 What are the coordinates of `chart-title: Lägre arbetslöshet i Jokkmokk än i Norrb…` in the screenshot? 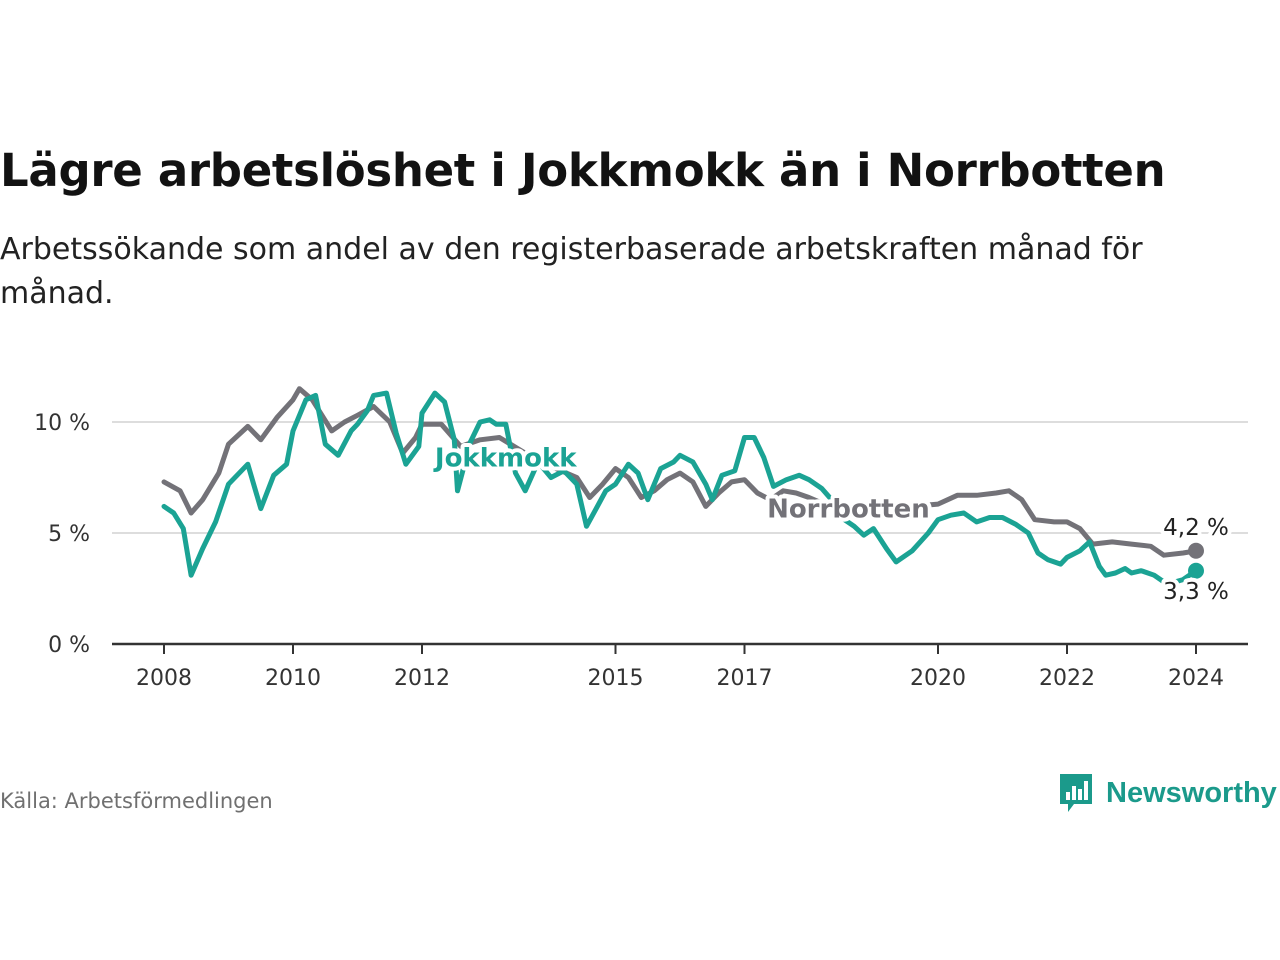 It's located at (583, 170).